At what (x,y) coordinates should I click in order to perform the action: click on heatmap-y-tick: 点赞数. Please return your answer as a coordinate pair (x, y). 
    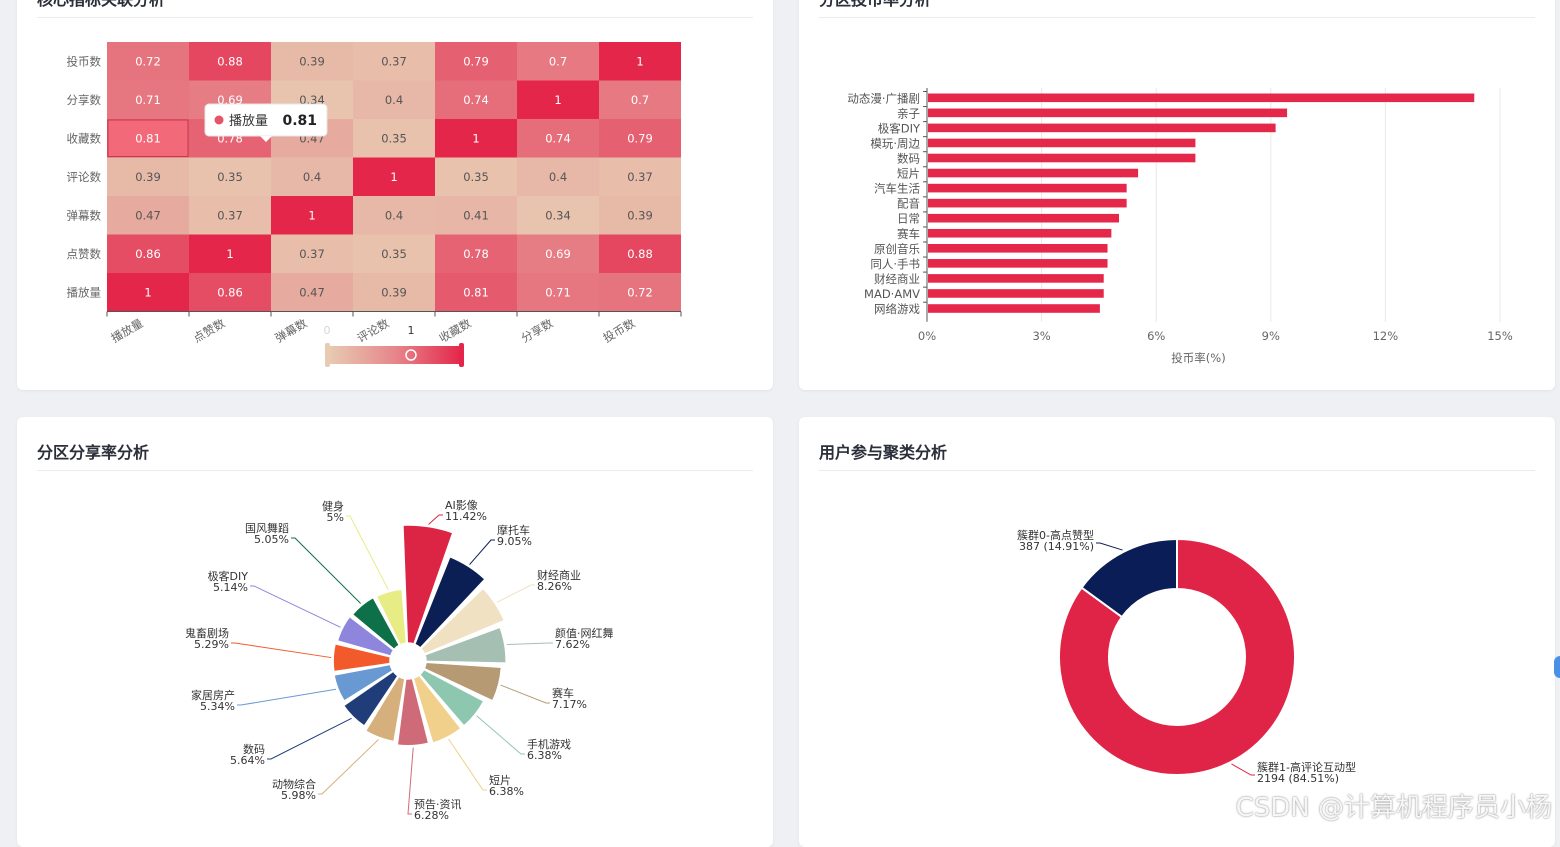
    Looking at the image, I should click on (84, 254).